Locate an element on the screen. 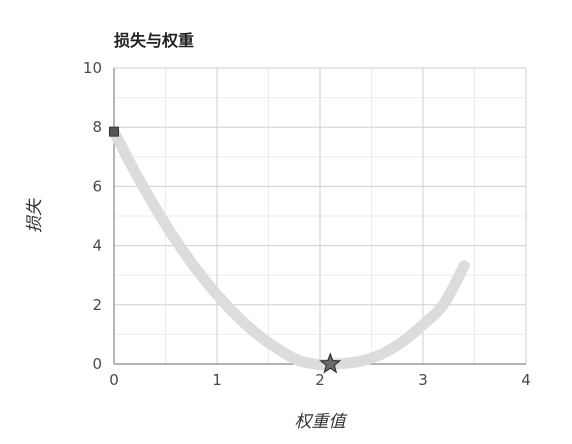 This screenshot has height=444, width=572. minimum-star-marker is located at coordinates (330, 363).